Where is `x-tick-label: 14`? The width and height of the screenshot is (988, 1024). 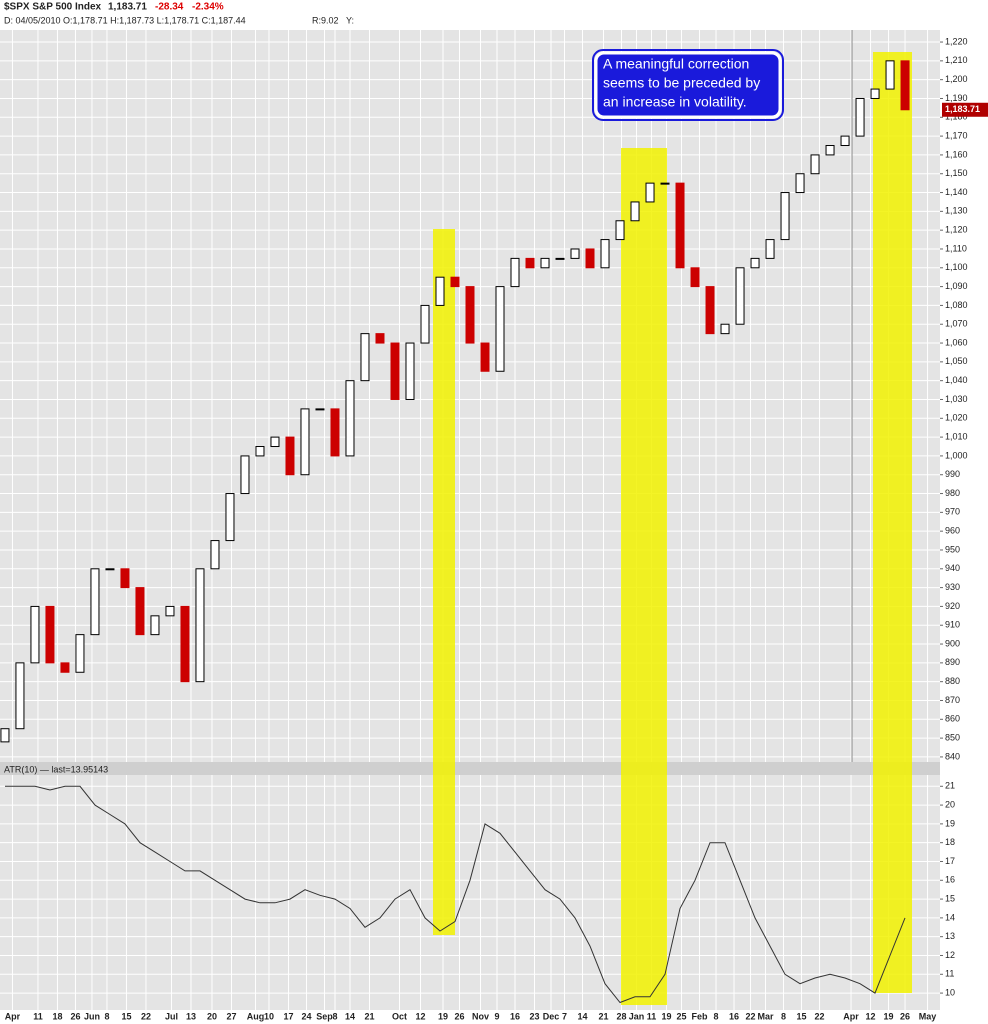
x-tick-label: 14 is located at coordinates (350, 1016).